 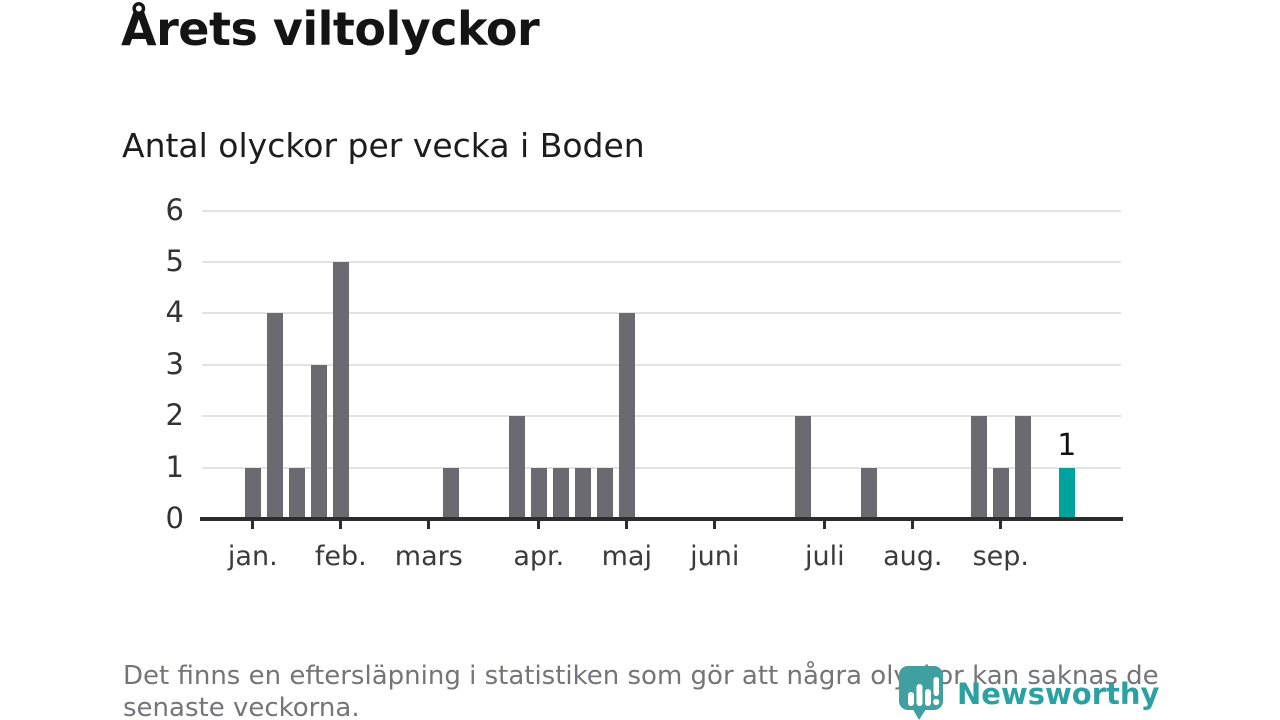 What do you see at coordinates (340, 556) in the screenshot?
I see `x-axis-label-feb: feb.` at bounding box center [340, 556].